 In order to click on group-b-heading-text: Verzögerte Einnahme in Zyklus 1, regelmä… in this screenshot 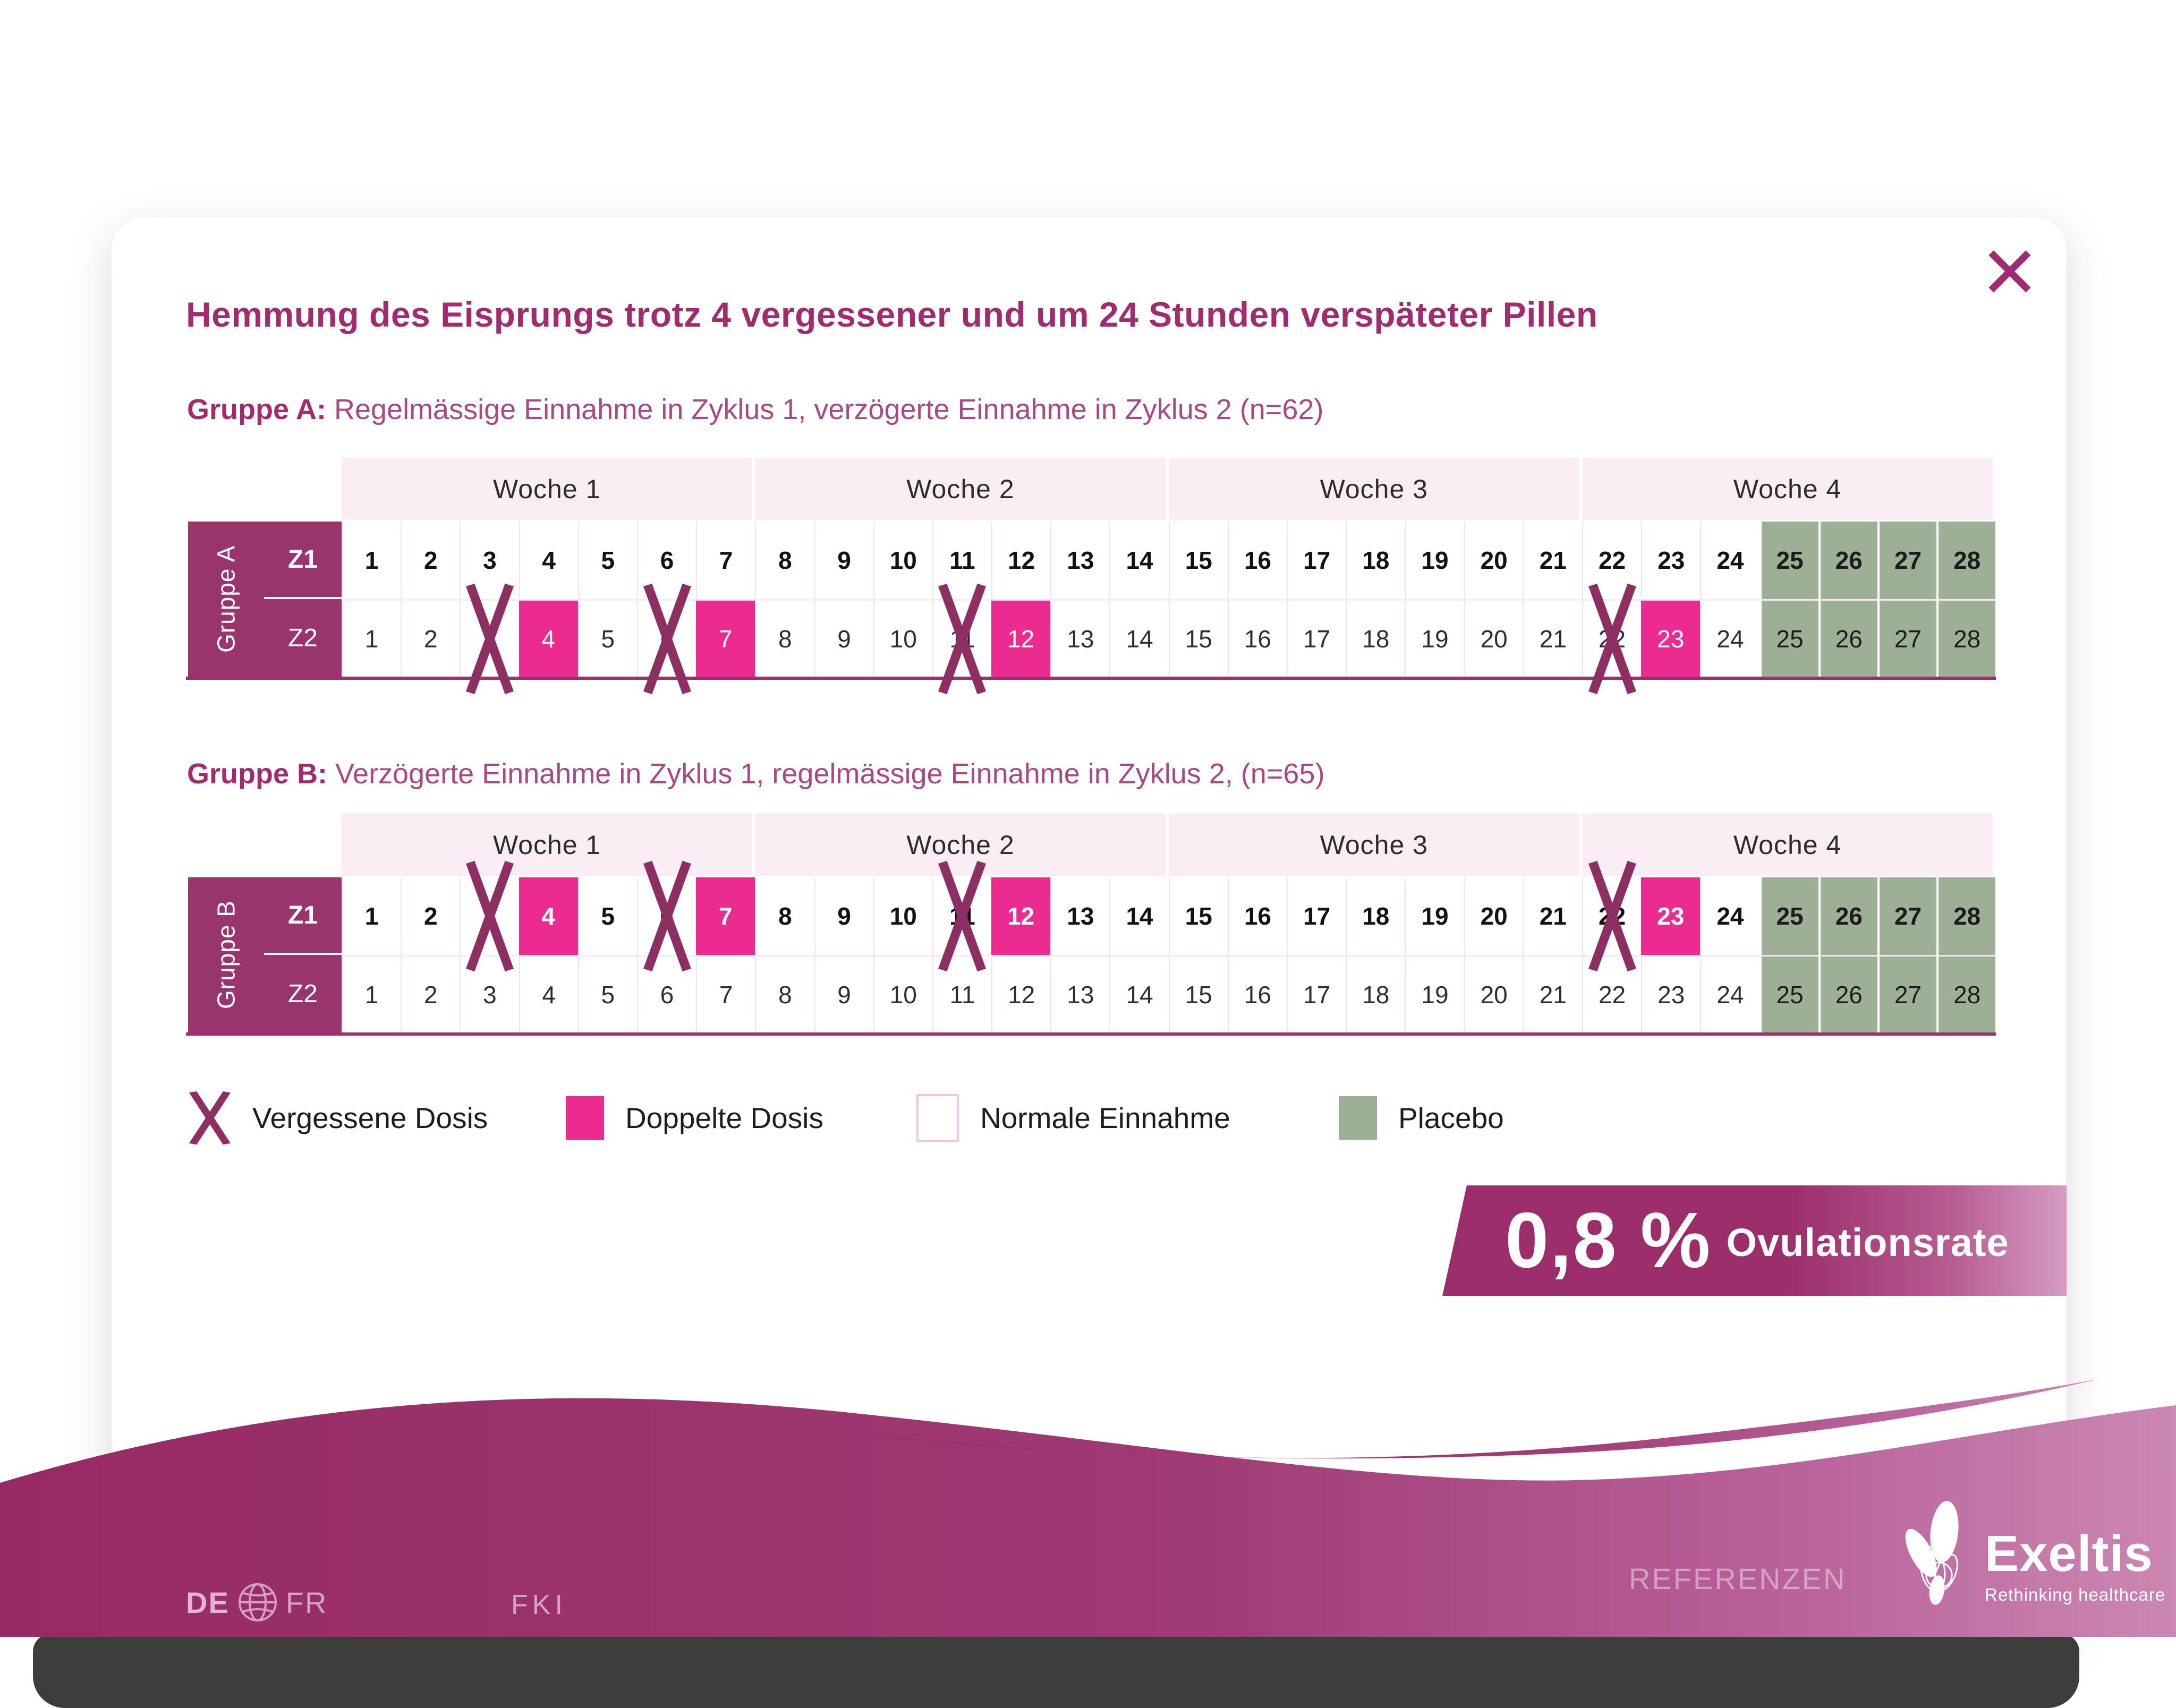, I will do `click(826, 774)`.